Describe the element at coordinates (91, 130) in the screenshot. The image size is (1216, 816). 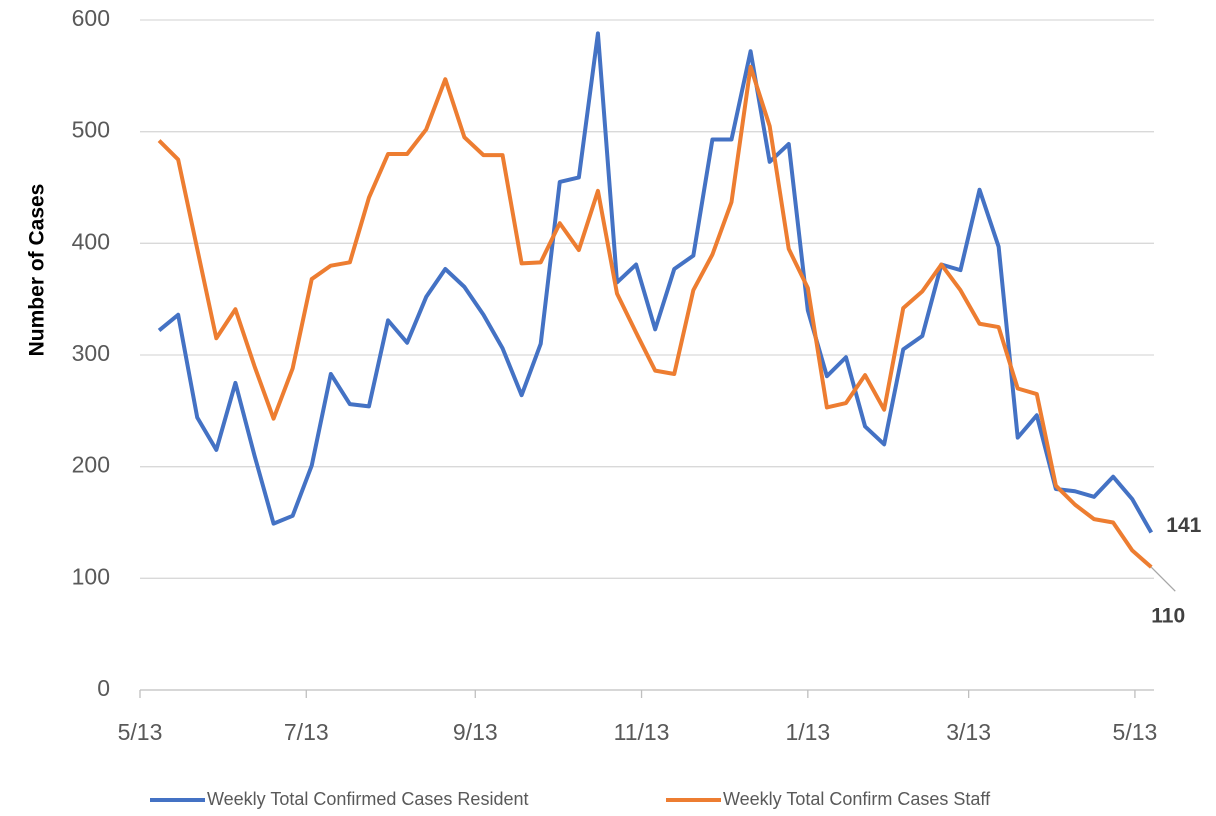
I see `y-tick-label: 500` at that location.